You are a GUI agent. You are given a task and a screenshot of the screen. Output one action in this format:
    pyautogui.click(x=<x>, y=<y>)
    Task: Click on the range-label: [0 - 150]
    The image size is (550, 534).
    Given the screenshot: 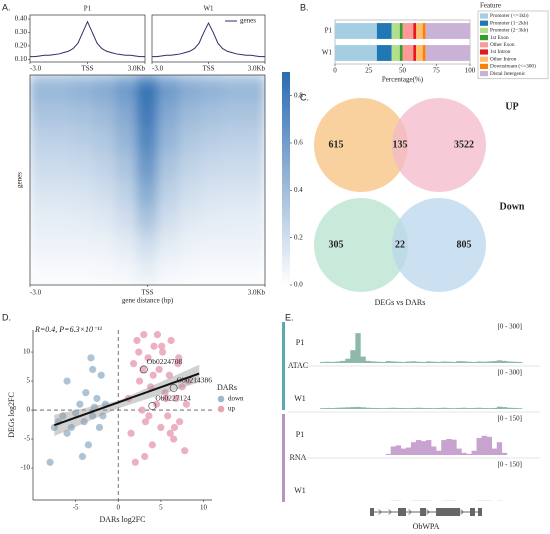 What is the action you would take?
    pyautogui.click(x=510, y=465)
    